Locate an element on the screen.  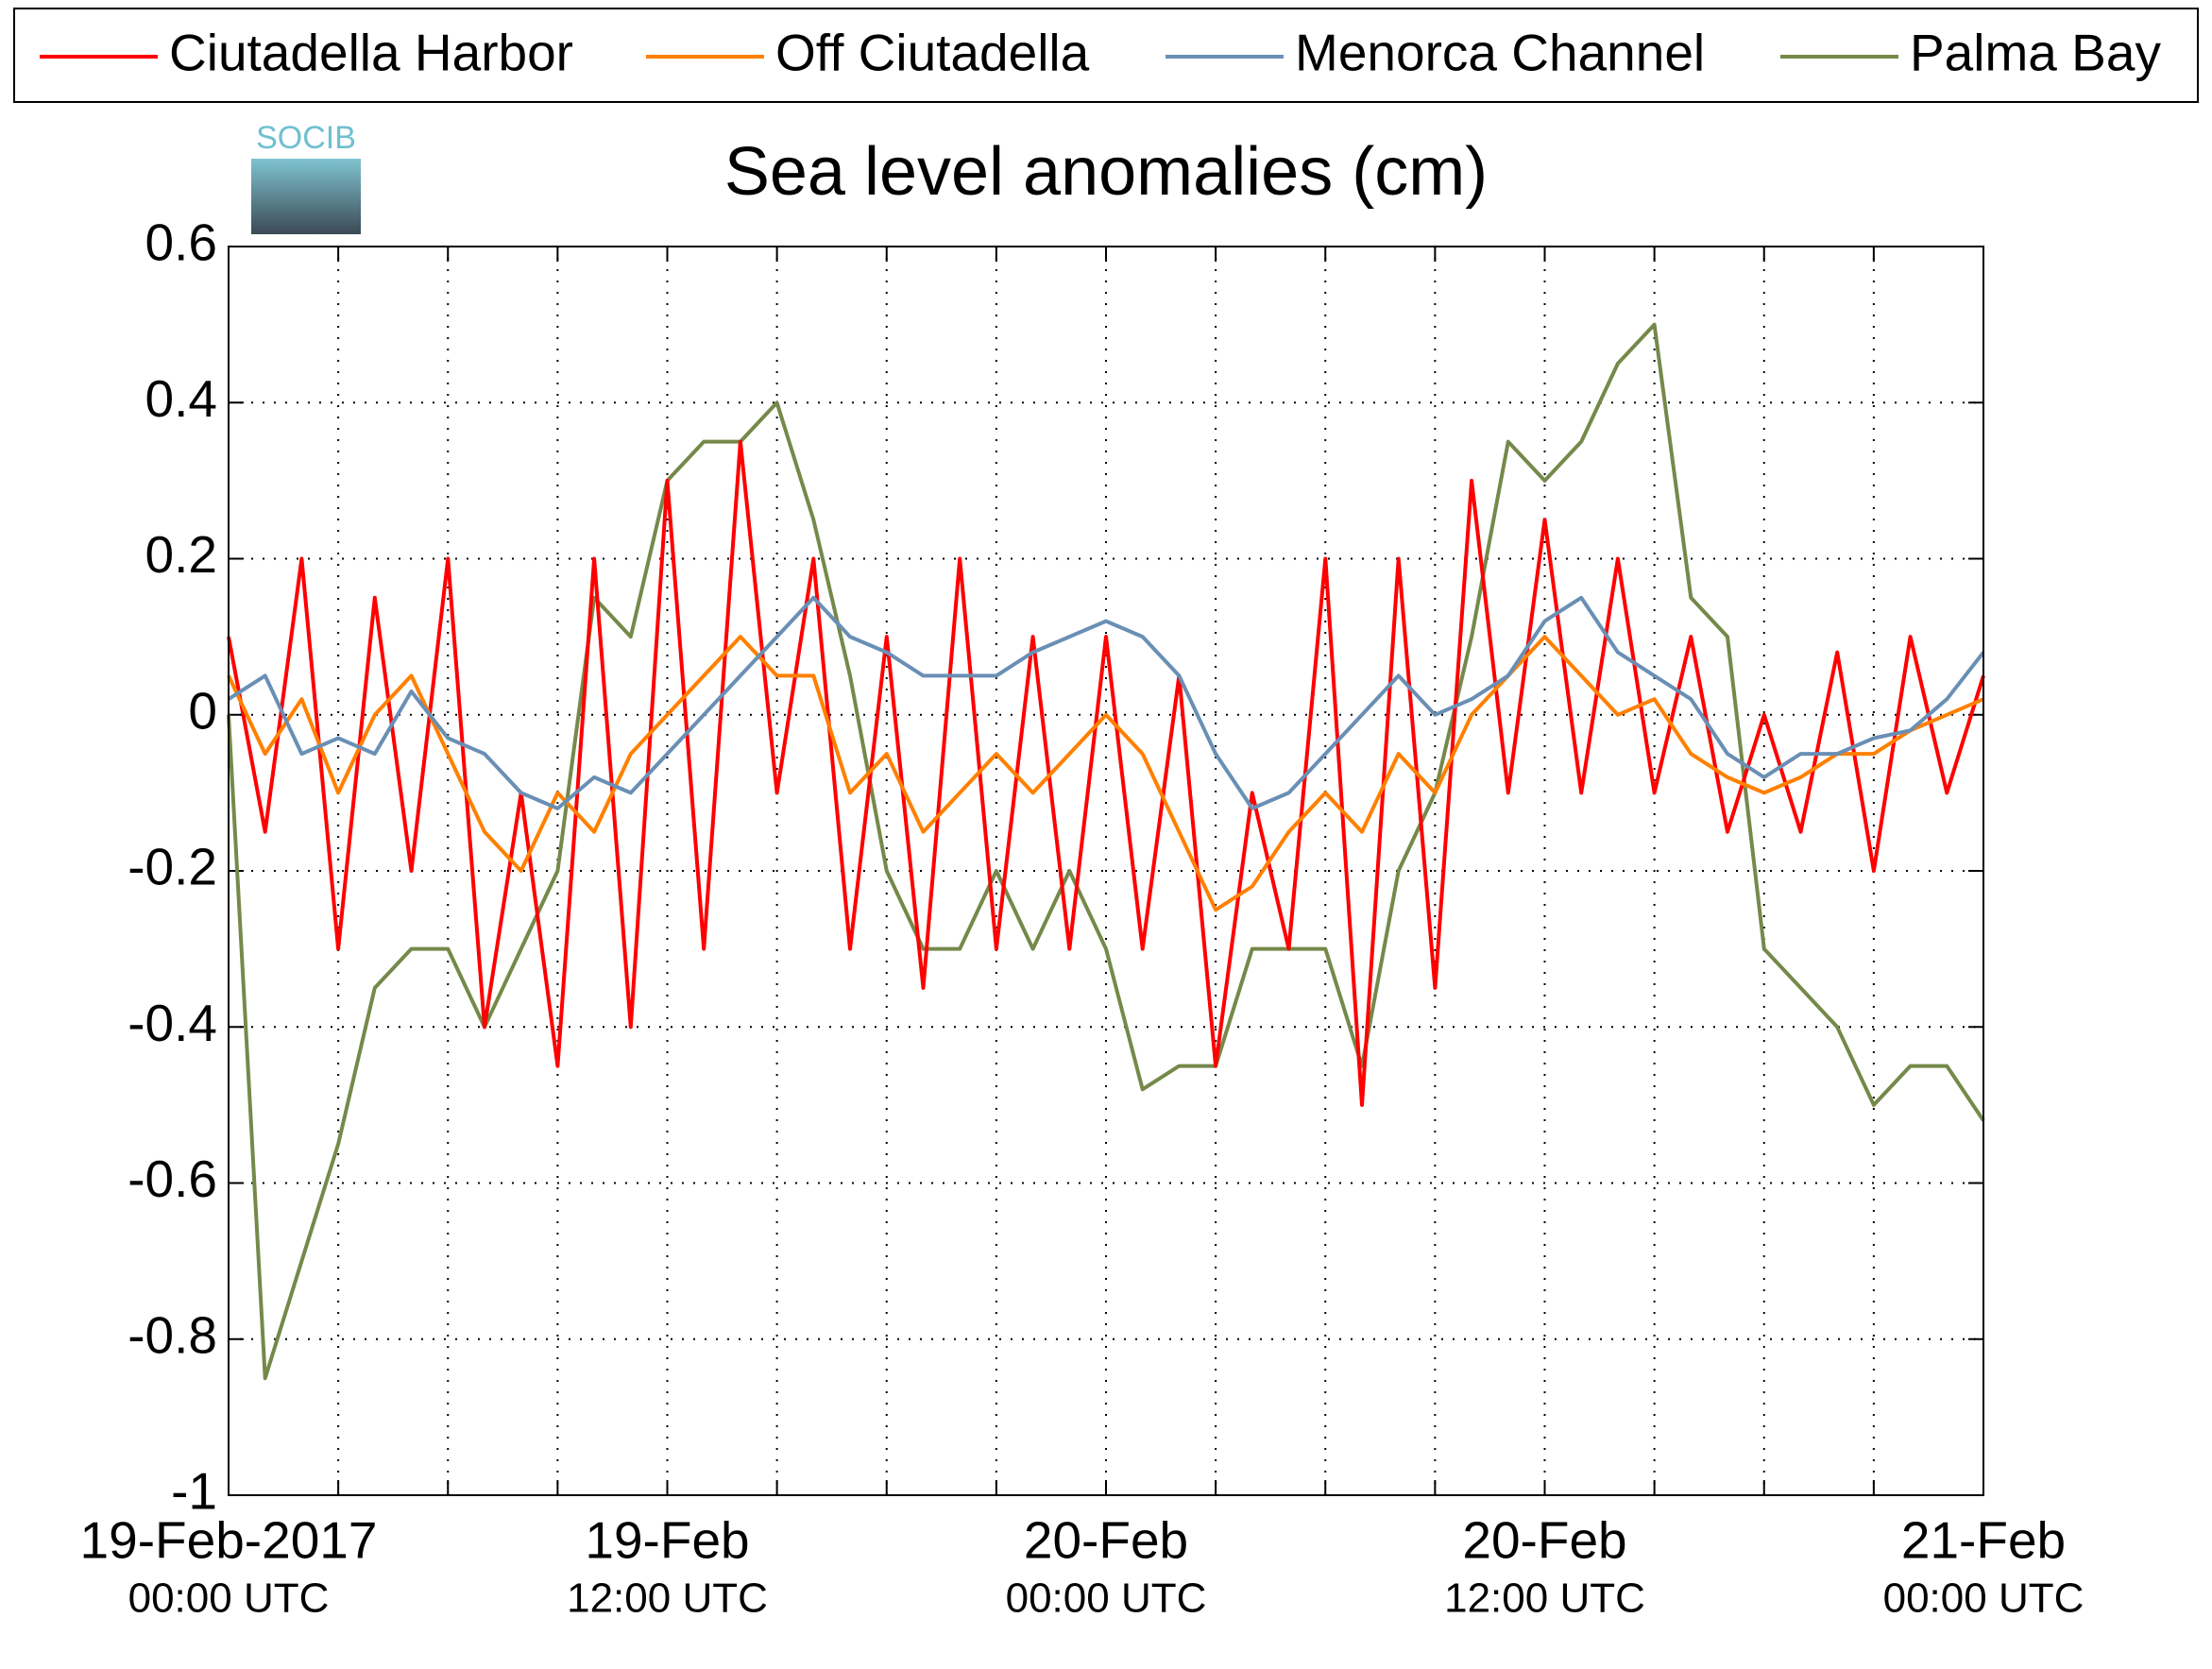
logo: SOCIB is located at coordinates (306, 177).